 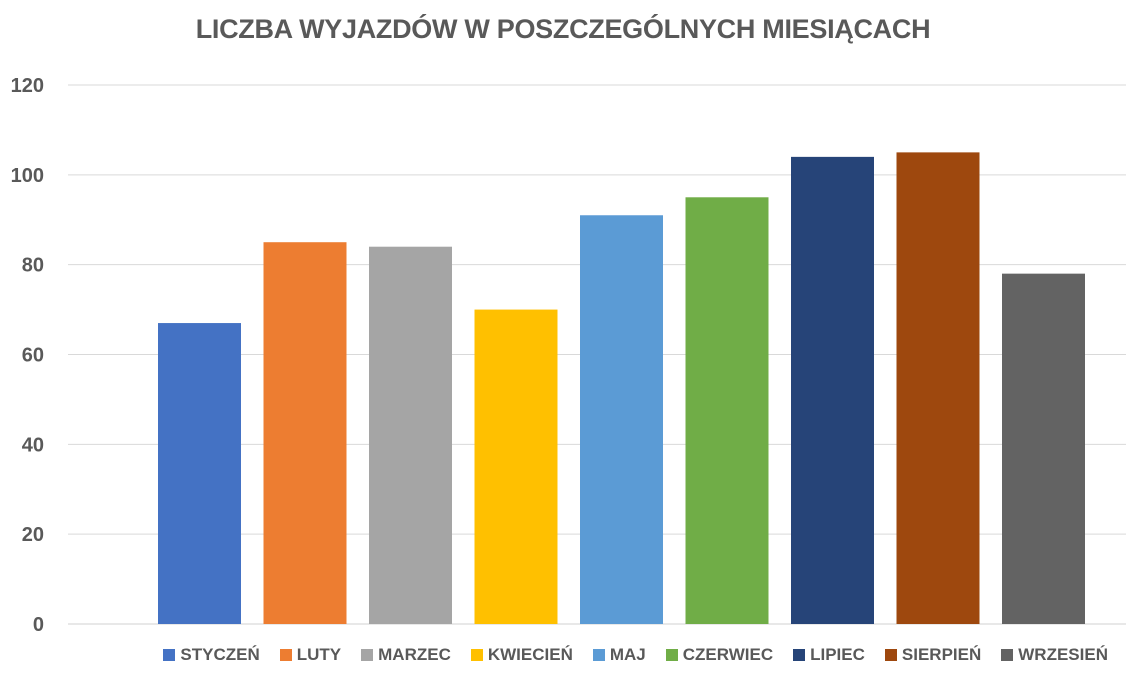 What do you see at coordinates (27, 176) in the screenshot?
I see `y-tick-label: 100` at bounding box center [27, 176].